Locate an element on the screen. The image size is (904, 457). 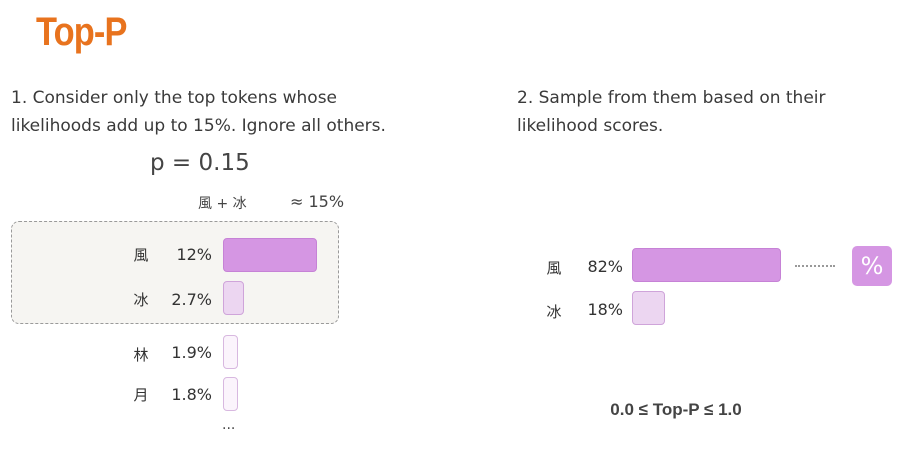
left-token-1-pct: 12% is located at coordinates (194, 254).